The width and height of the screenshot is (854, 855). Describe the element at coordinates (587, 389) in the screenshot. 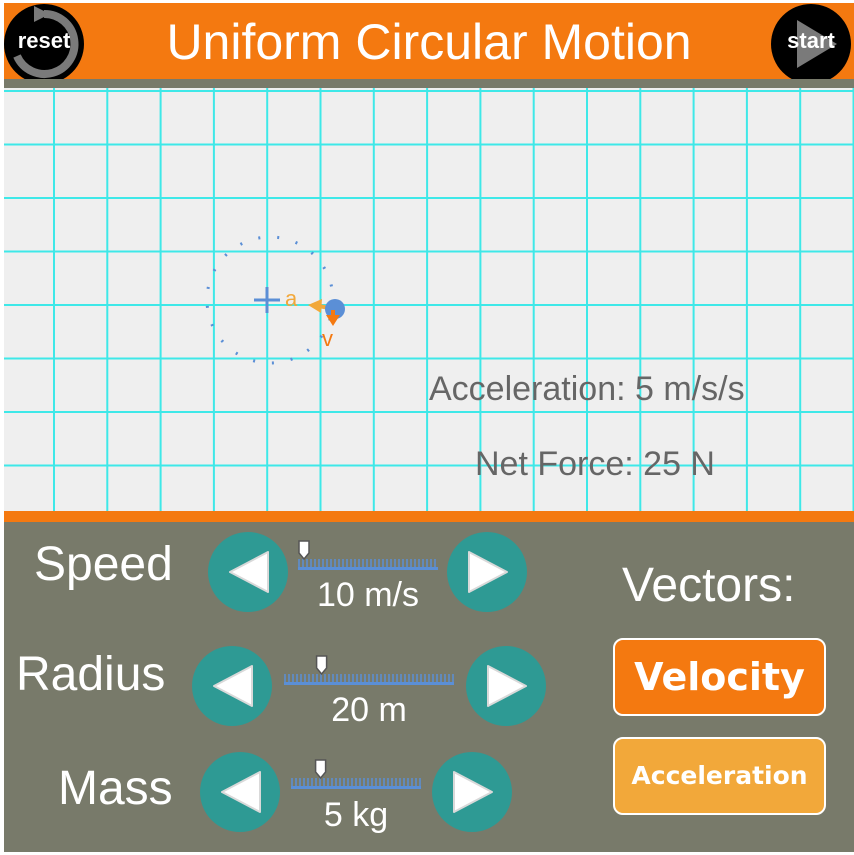

I see `acceleration-readout: Acceleration: 5 m/s/s` at that location.